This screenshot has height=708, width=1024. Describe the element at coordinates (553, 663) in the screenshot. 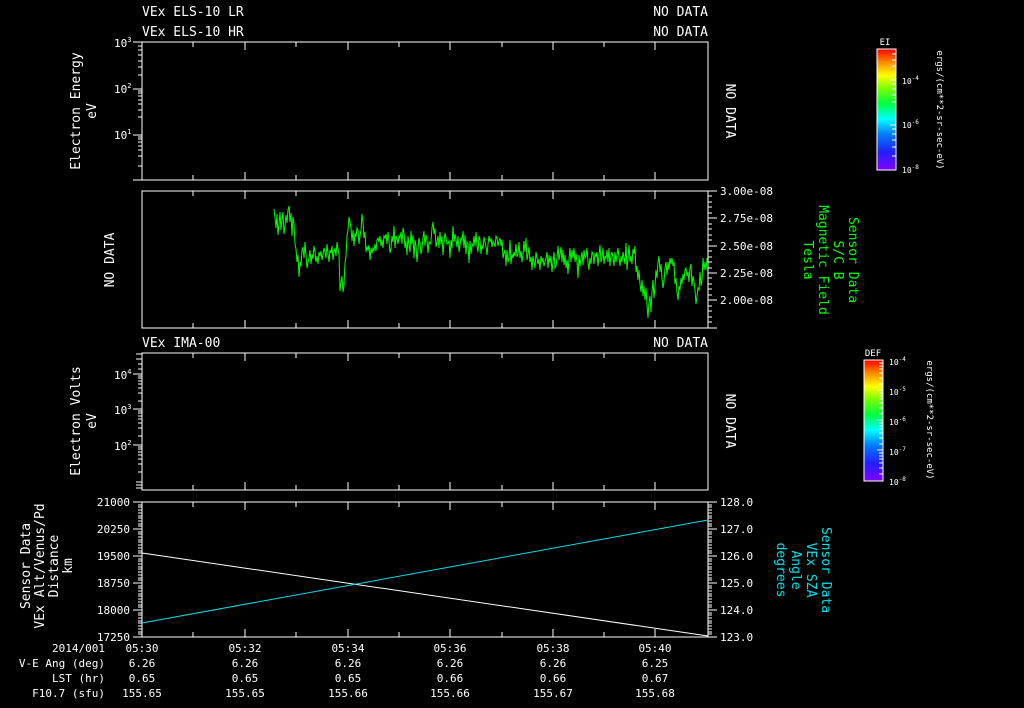

I see `xaxis-veang-5: 6.26` at that location.